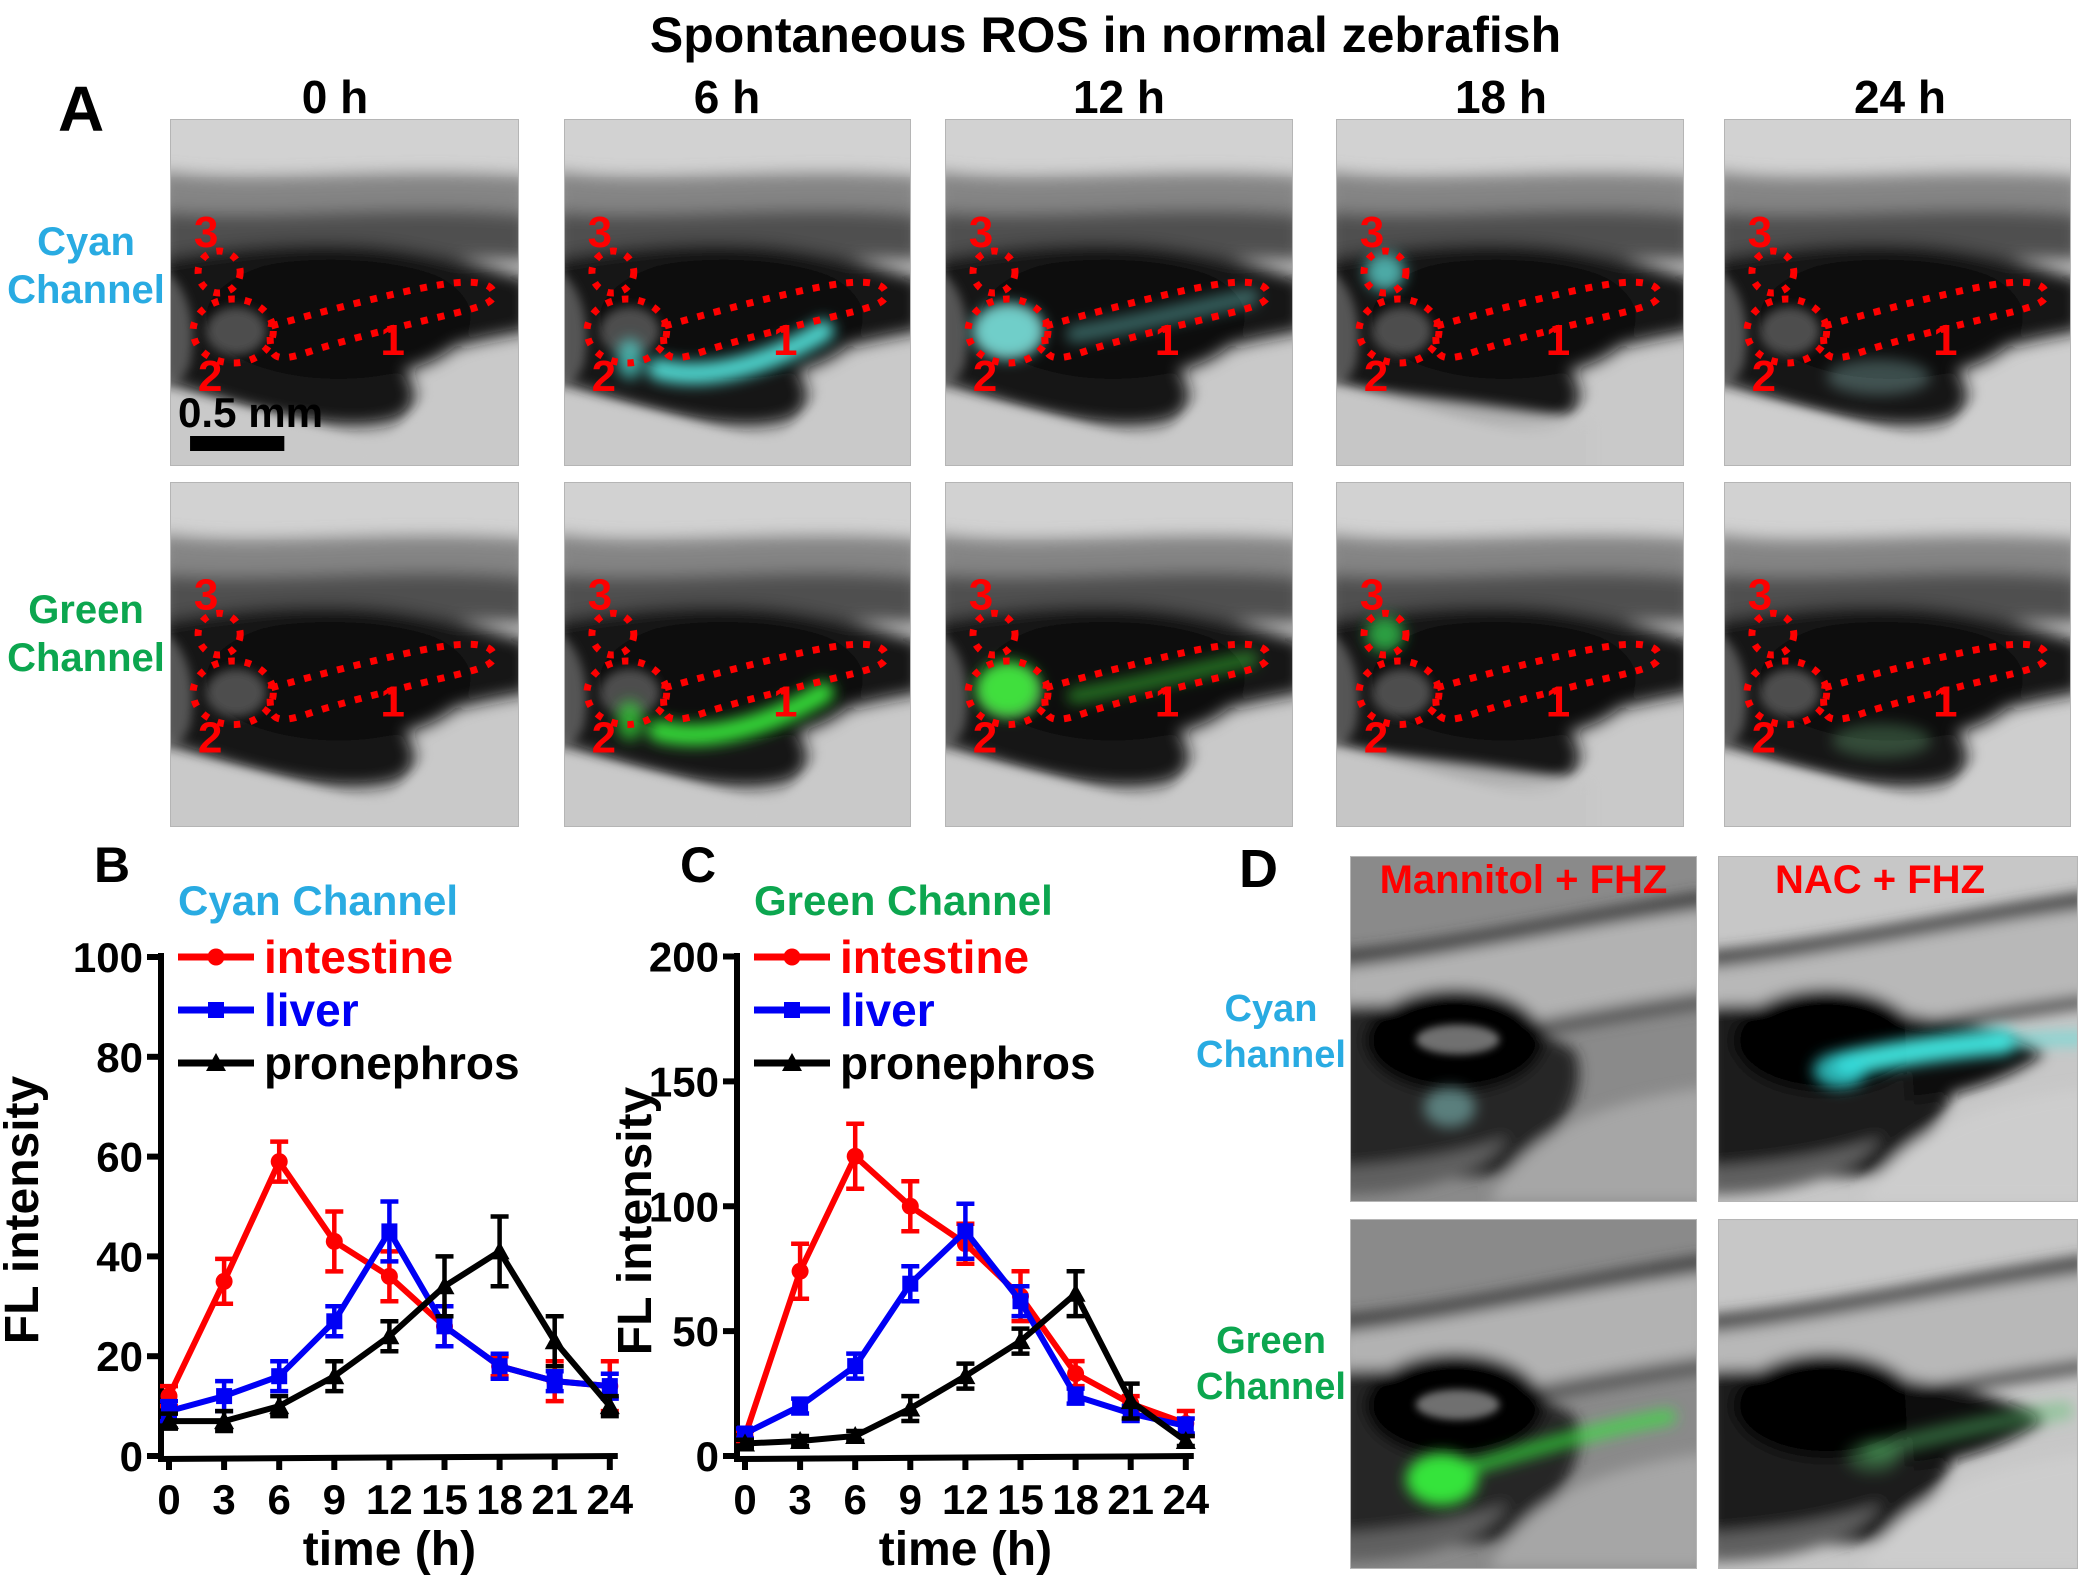  I want to click on svg-text: C, so click(698, 865).